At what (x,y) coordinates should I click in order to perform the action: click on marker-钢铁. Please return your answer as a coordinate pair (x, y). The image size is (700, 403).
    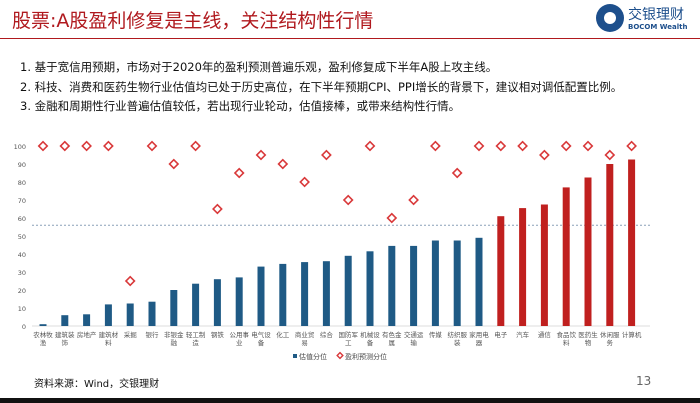
    Looking at the image, I should click on (217, 209).